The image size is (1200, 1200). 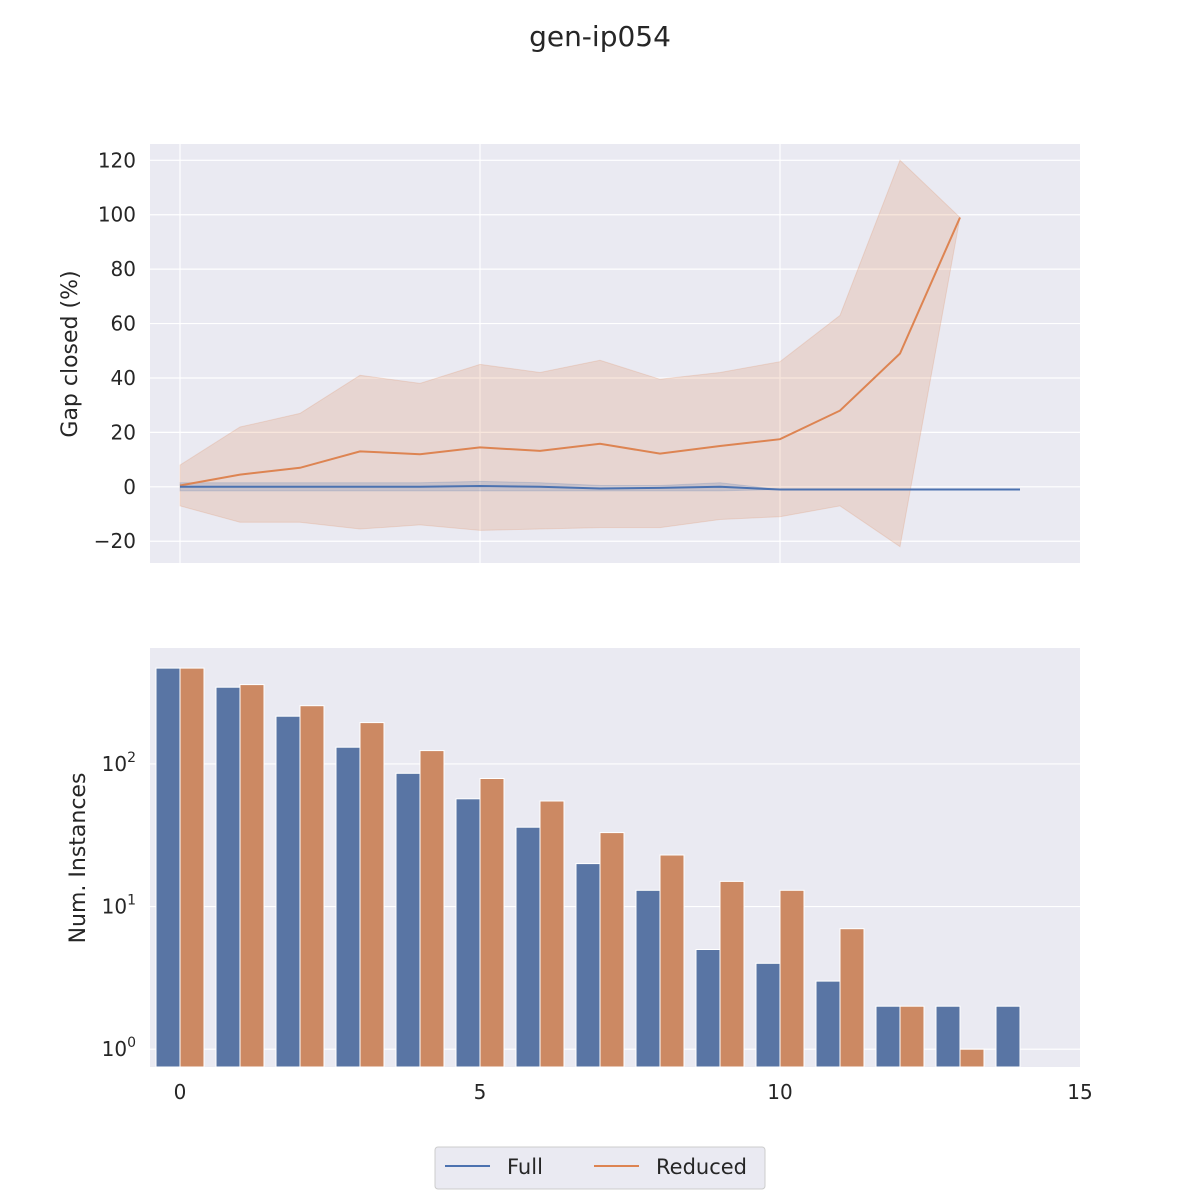 What do you see at coordinates (129, 487) in the screenshot?
I see `top-y-tick-label: 0` at bounding box center [129, 487].